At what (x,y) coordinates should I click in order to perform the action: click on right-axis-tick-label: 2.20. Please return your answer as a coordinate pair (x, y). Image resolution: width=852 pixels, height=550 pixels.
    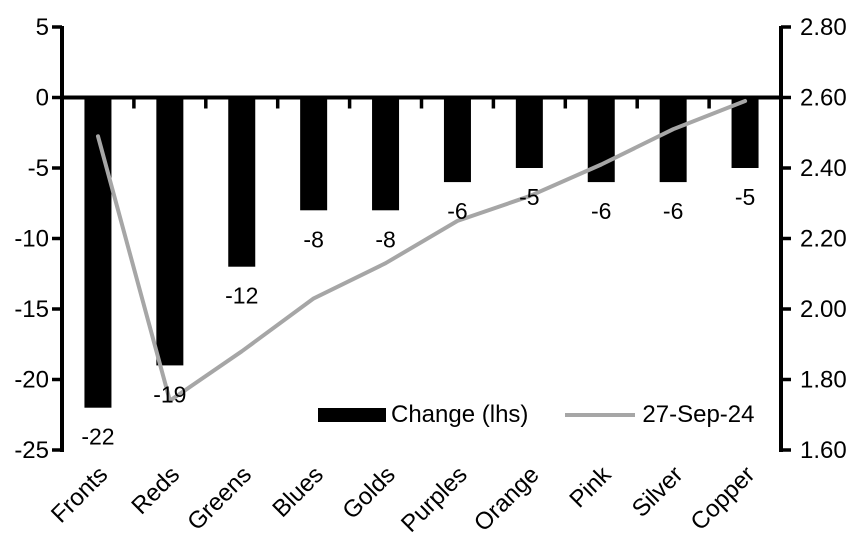
    Looking at the image, I should click on (823, 239).